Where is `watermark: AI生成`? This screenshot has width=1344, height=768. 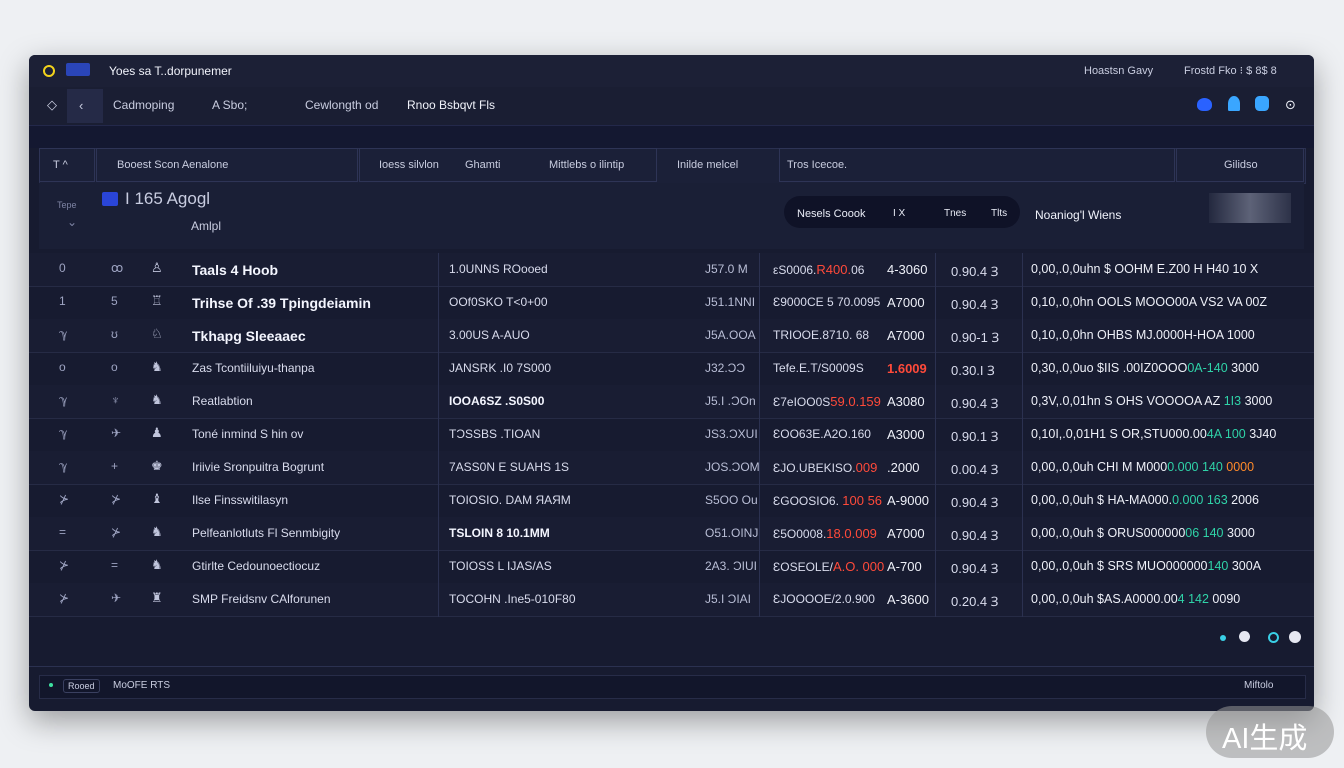 watermark: AI生成 is located at coordinates (1265, 739).